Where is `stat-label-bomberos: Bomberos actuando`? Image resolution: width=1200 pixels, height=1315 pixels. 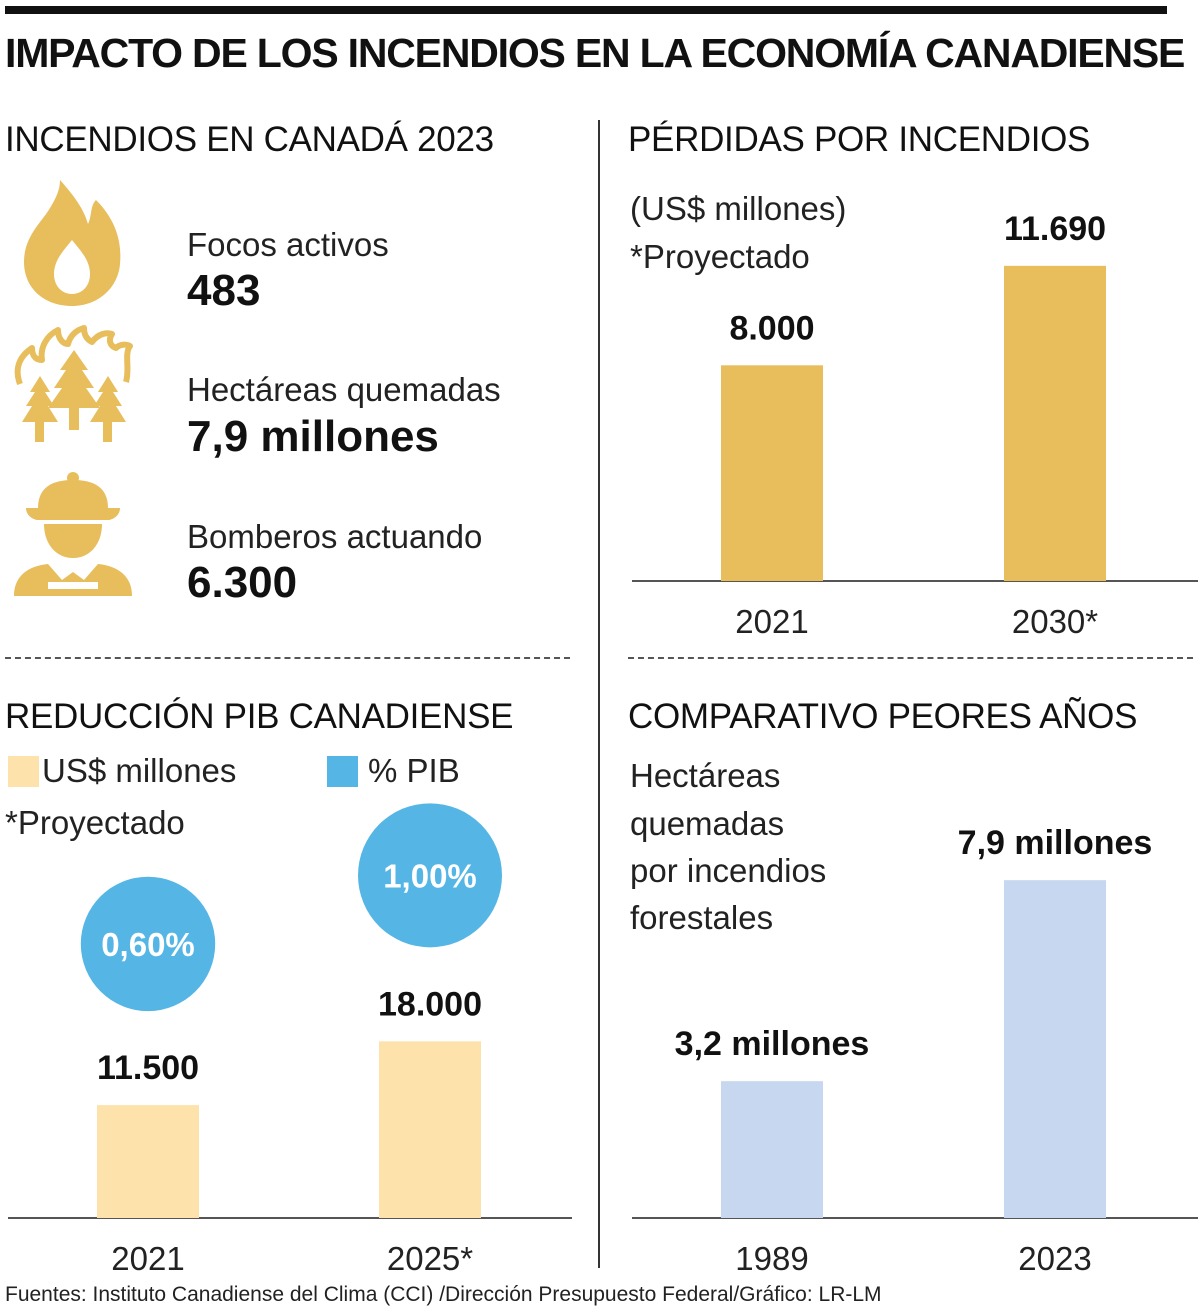 stat-label-bomberos: Bomberos actuando is located at coordinates (335, 536).